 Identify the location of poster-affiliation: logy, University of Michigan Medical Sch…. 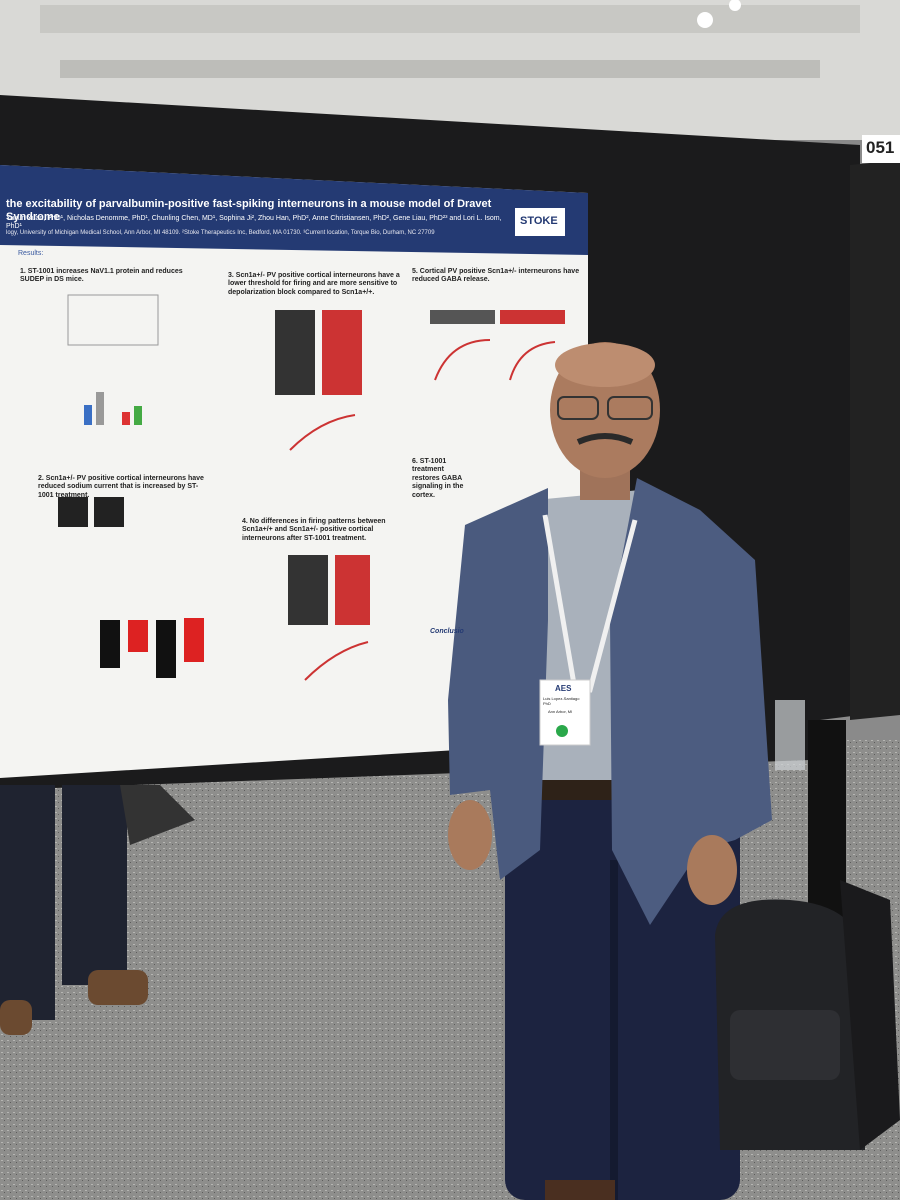
(220, 233).